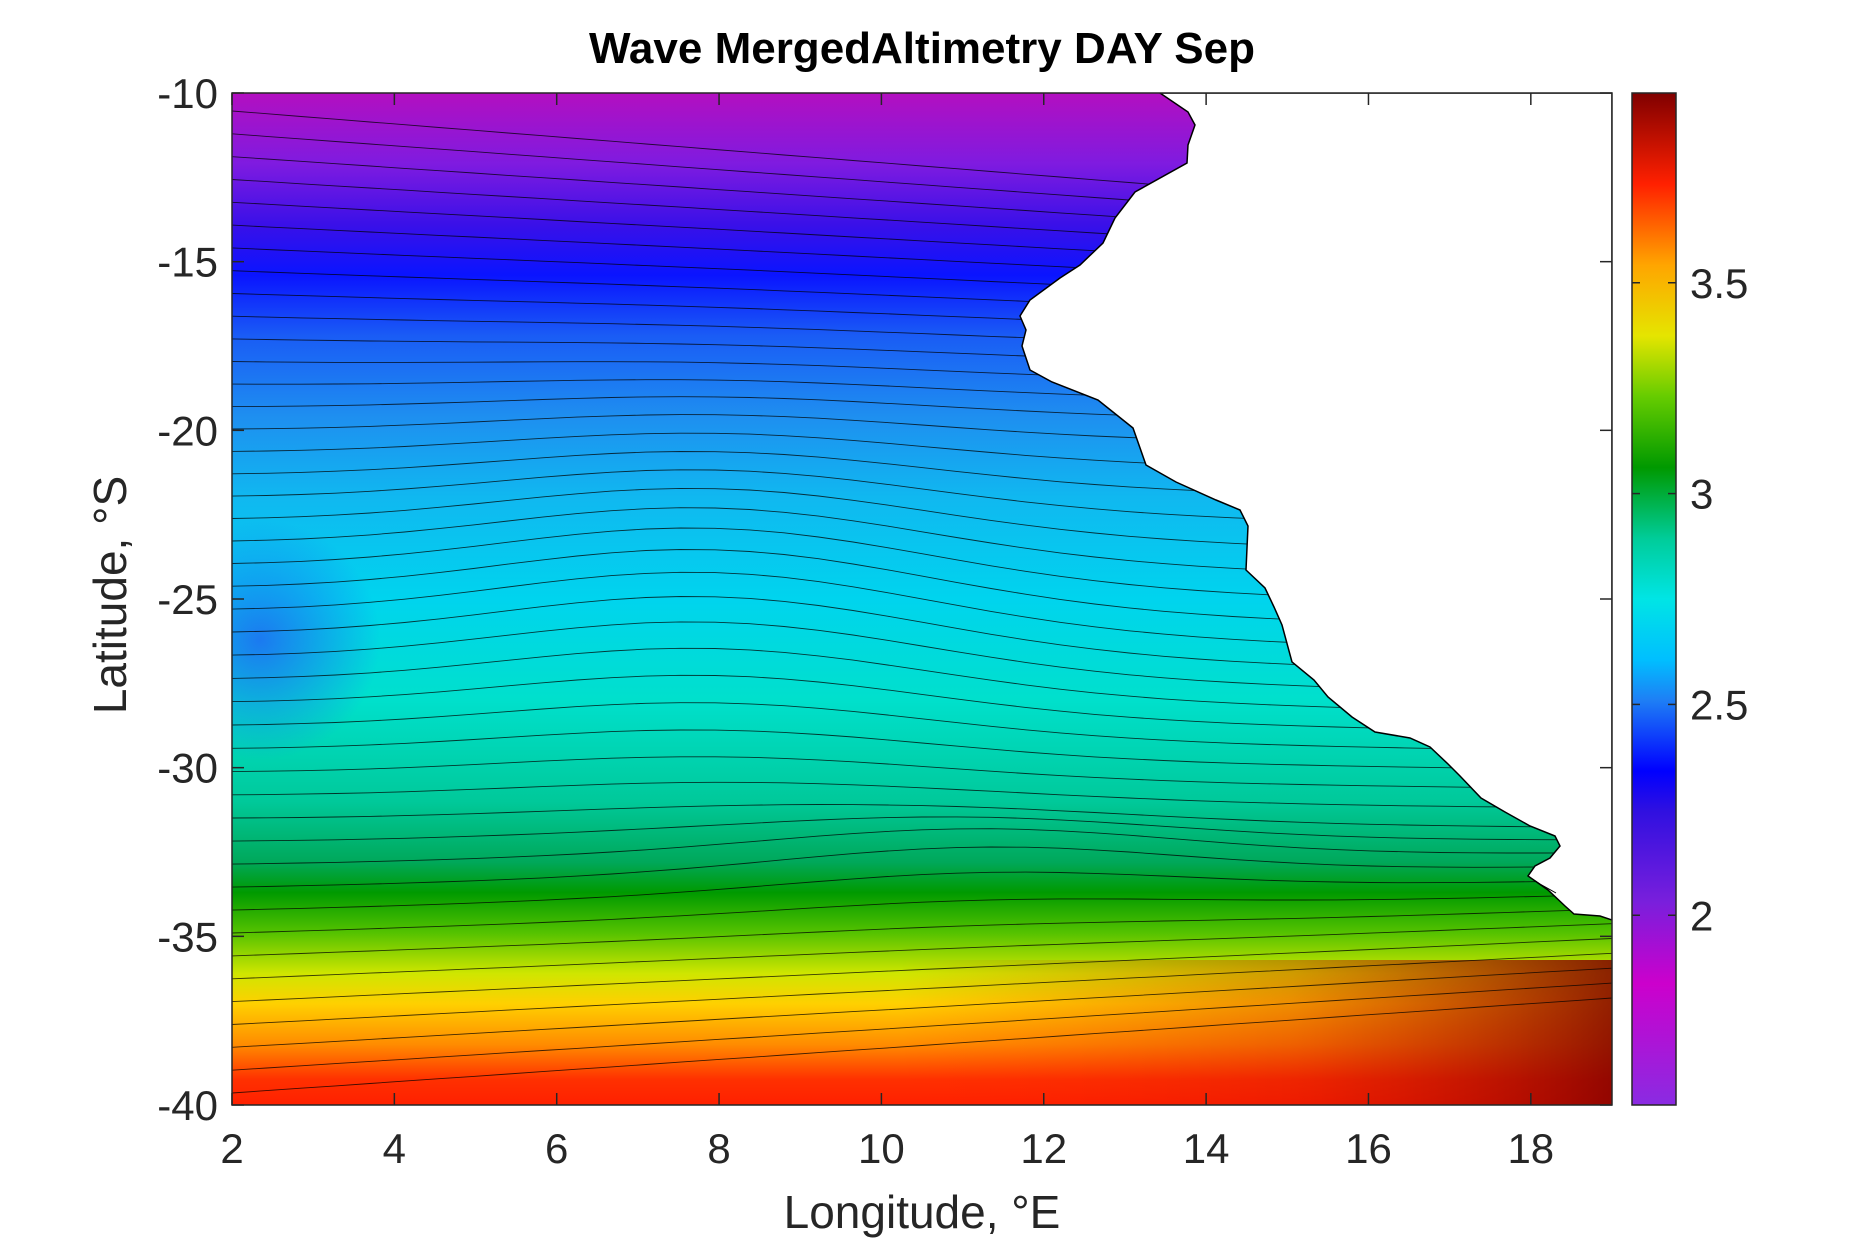 This screenshot has height=1250, width=1875. I want to click on y-tick-label: -40, so click(187, 1105).